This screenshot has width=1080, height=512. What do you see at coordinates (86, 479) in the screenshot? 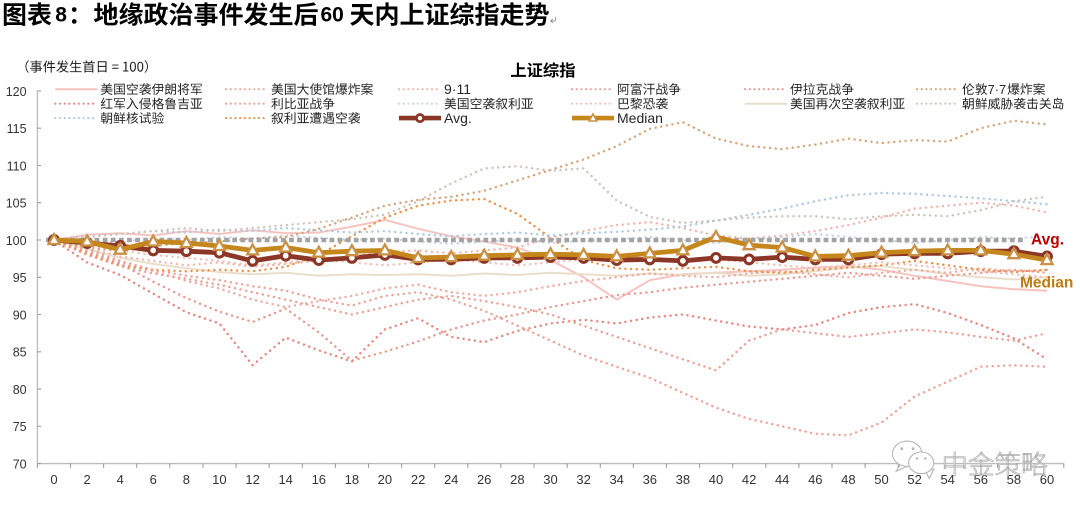
I see `svg-text: 2` at bounding box center [86, 479].